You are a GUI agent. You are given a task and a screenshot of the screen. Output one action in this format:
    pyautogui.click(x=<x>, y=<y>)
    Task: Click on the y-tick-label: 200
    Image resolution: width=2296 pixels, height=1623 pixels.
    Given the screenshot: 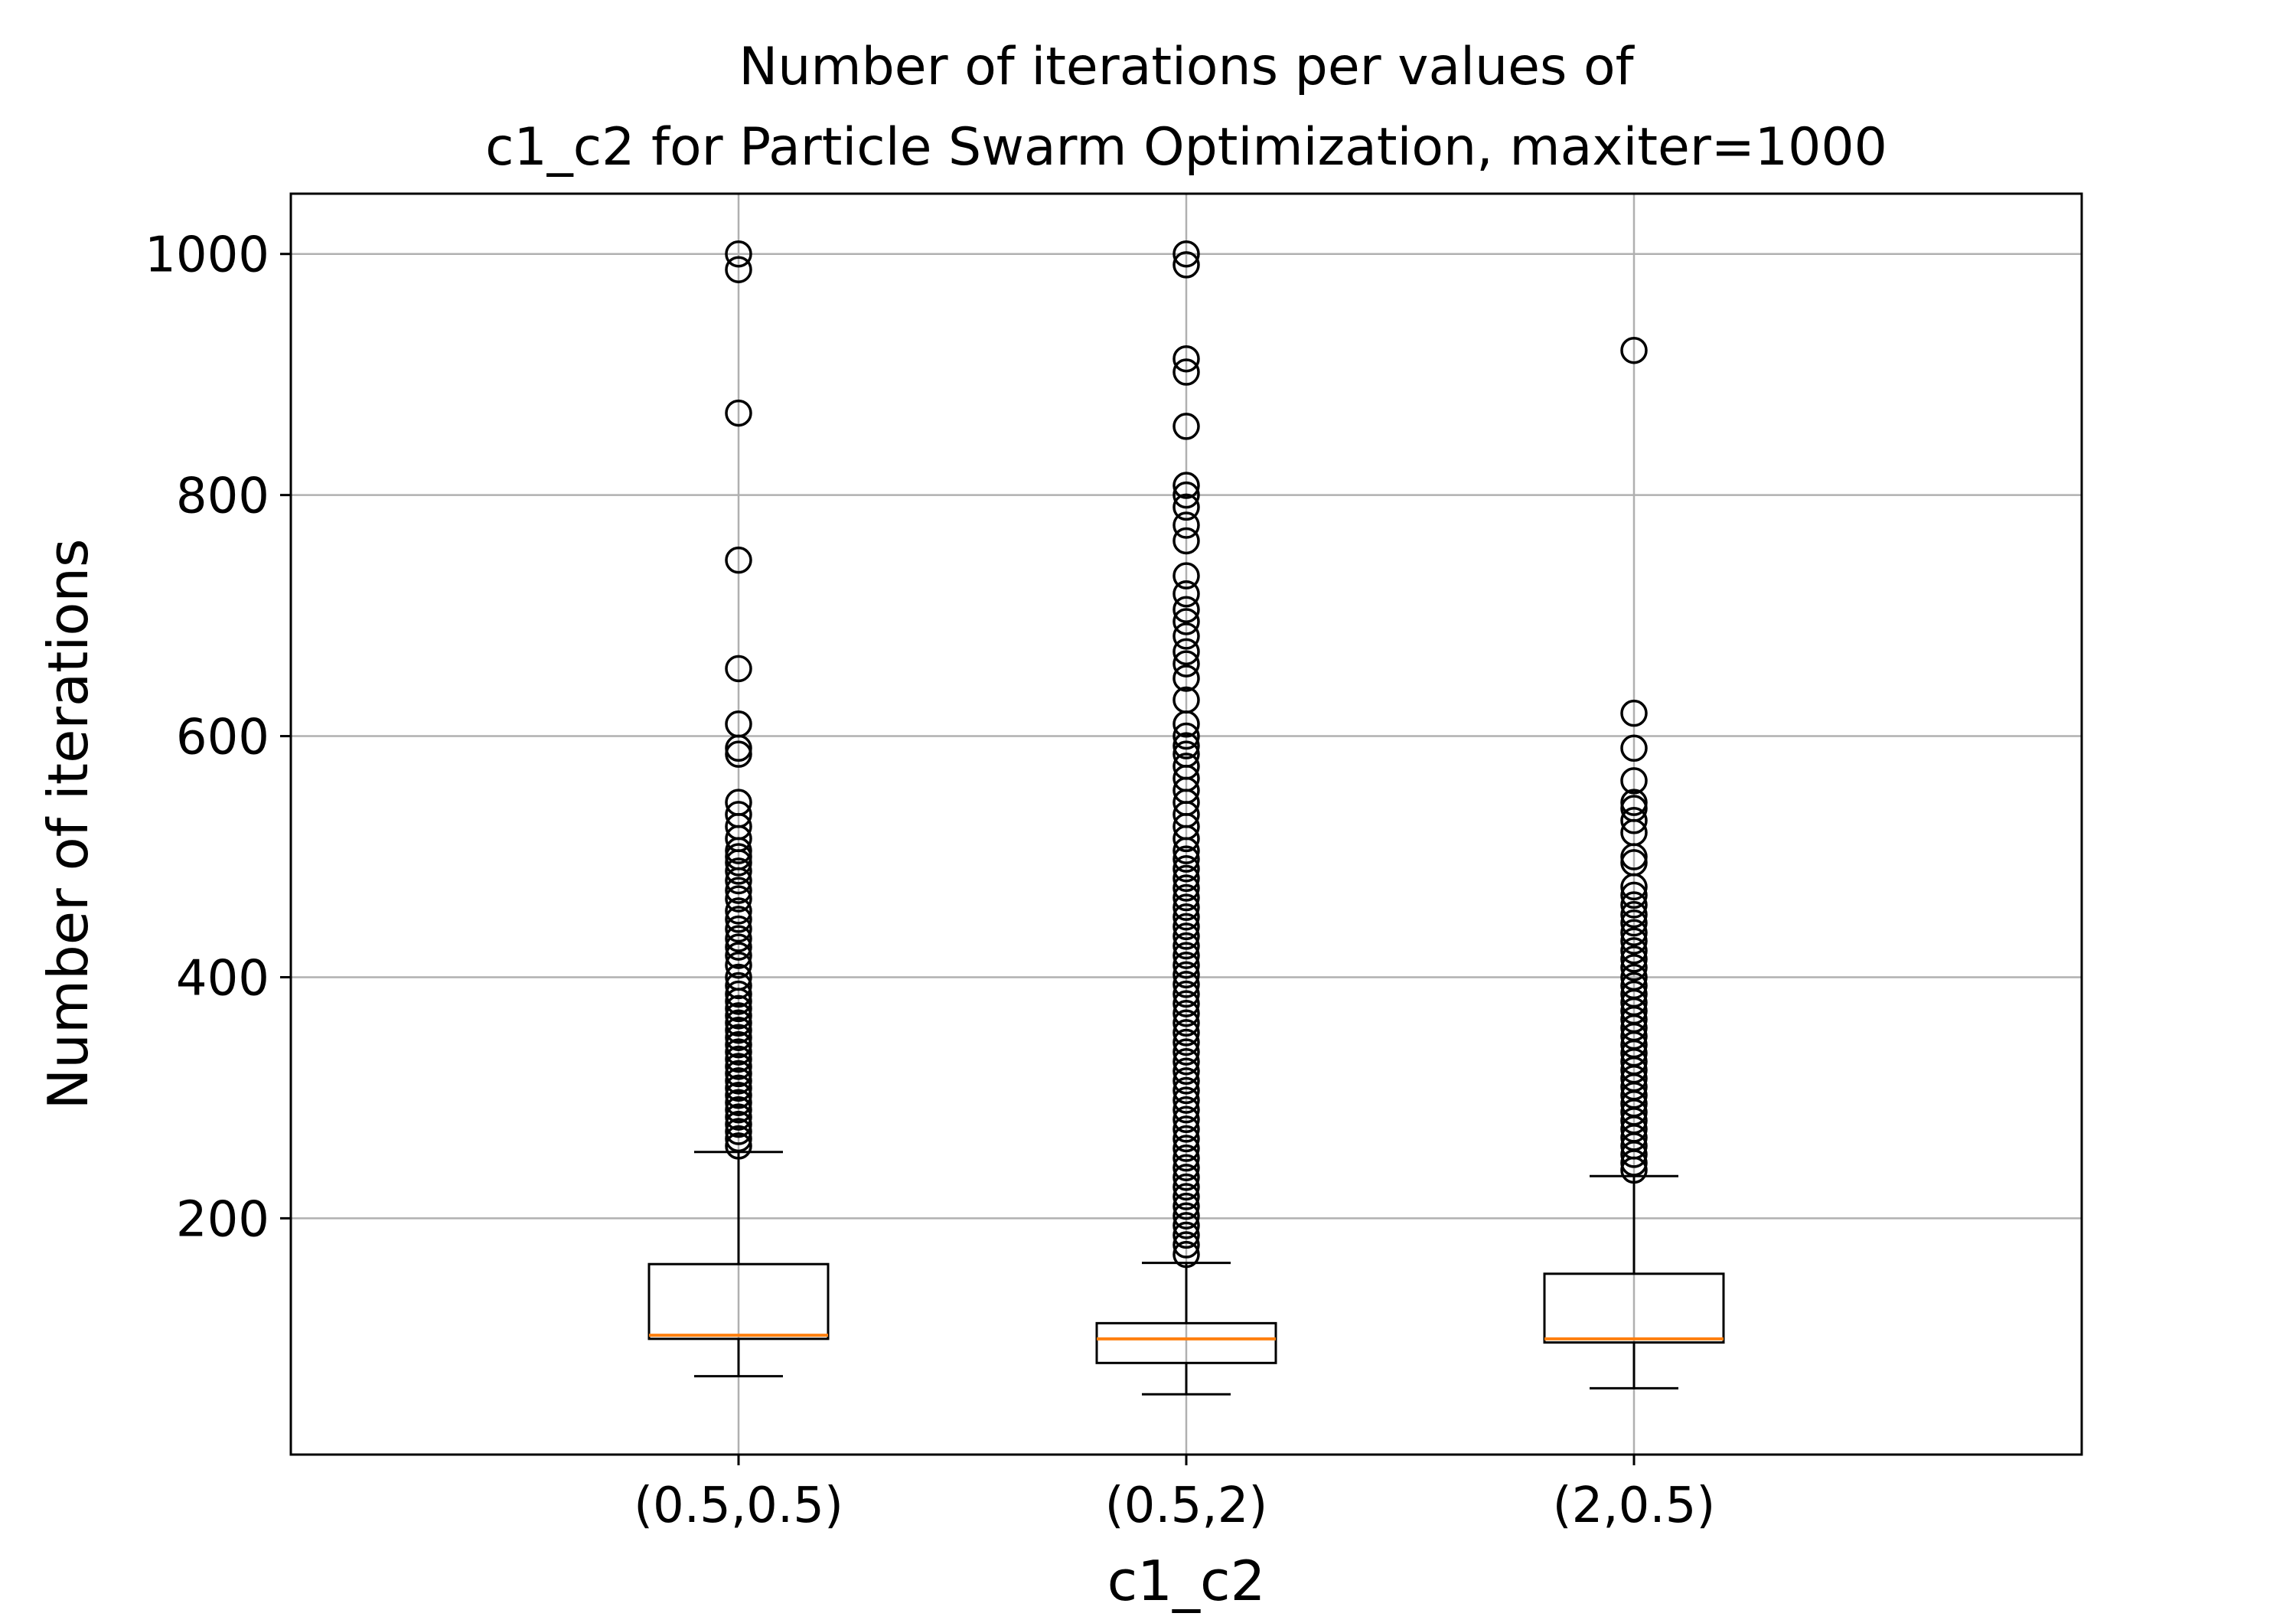 What is the action you would take?
    pyautogui.click(x=222, y=1219)
    